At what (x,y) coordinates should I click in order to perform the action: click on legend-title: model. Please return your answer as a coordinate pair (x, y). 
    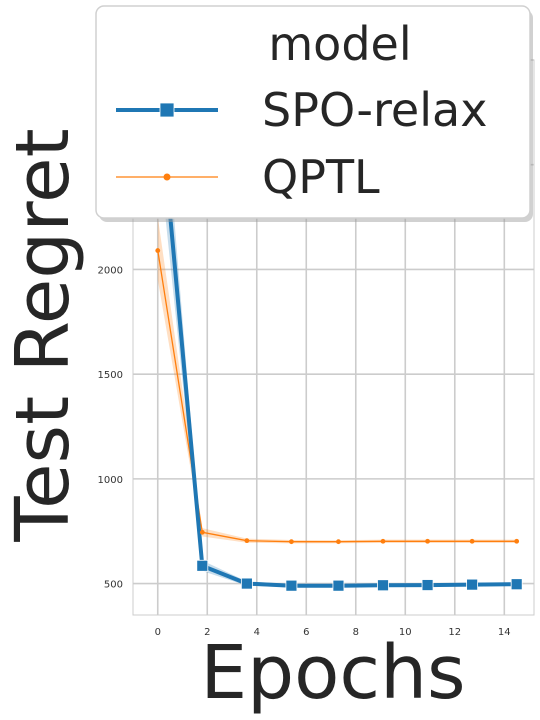
    Looking at the image, I should click on (339, 44).